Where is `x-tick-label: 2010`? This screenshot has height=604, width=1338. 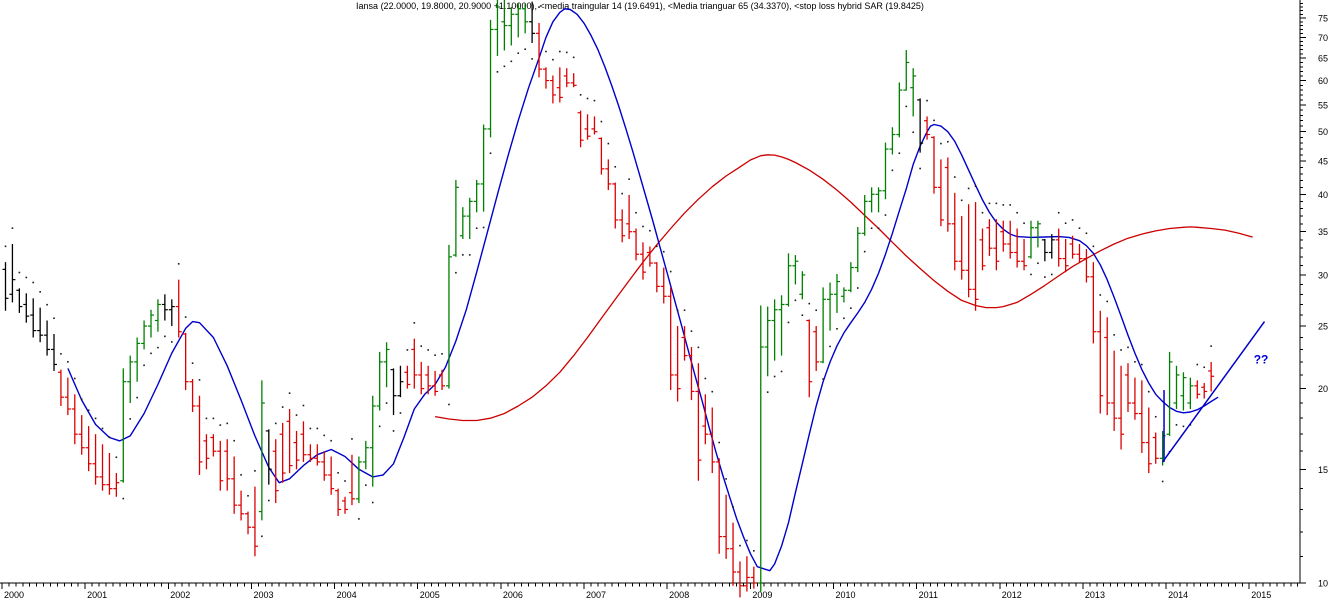
x-tick-label: 2010 is located at coordinates (845, 595).